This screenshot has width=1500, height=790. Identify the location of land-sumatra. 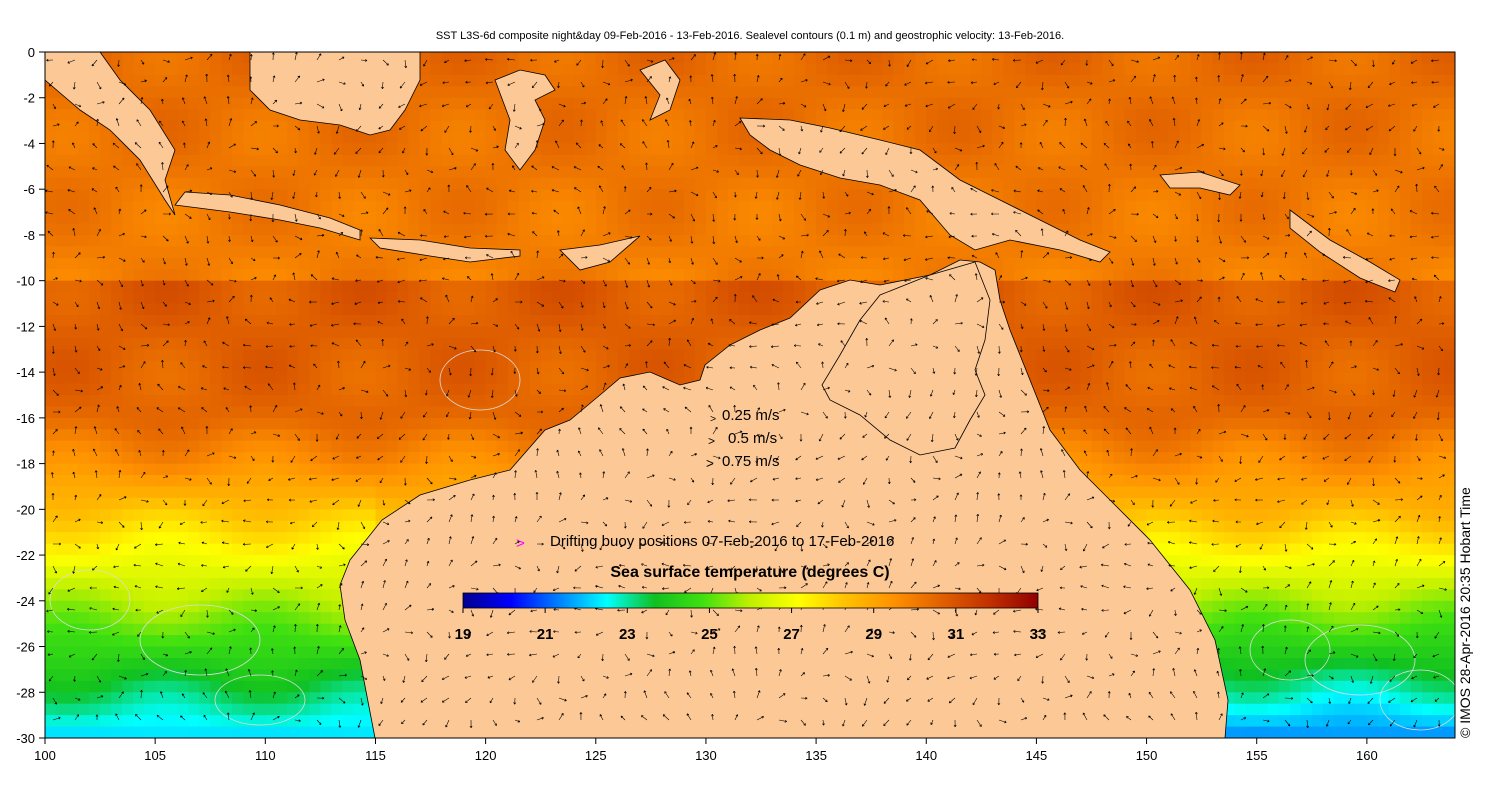
(110, 134).